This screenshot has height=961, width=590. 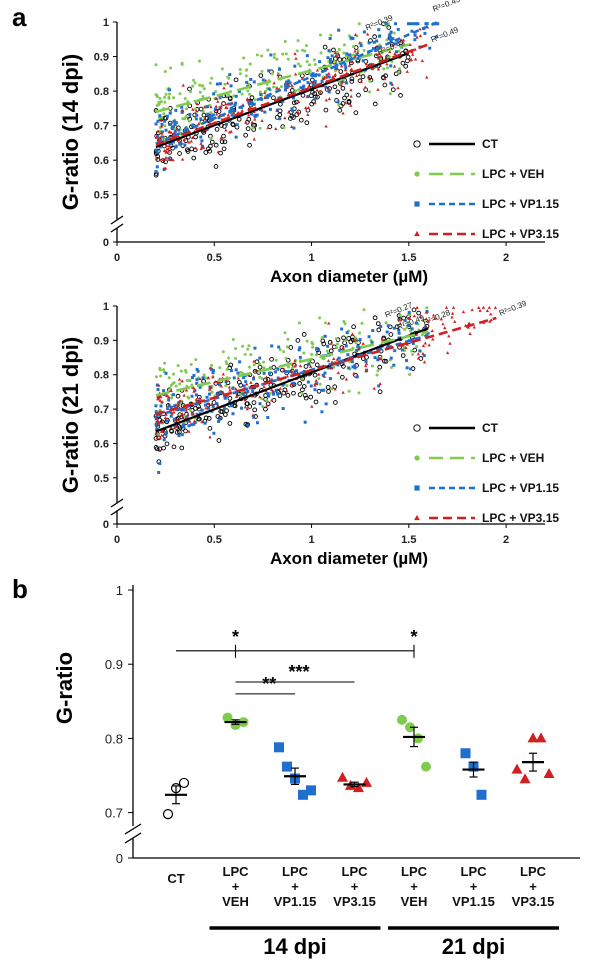 What do you see at coordinates (114, 738) in the screenshot?
I see `y-tick-label: 0.8` at bounding box center [114, 738].